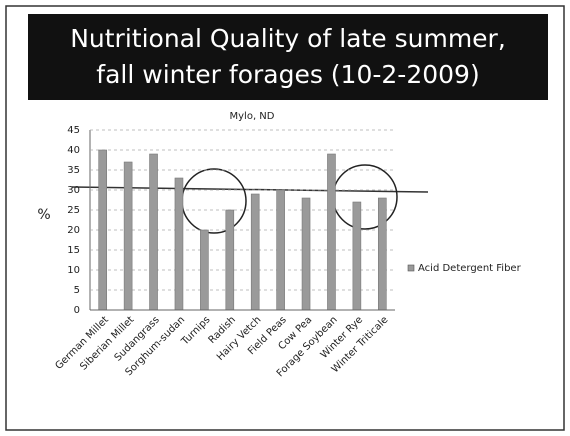 The image size is (570, 436). What do you see at coordinates (73, 150) in the screenshot?
I see `y-tick-label: 40` at bounding box center [73, 150].